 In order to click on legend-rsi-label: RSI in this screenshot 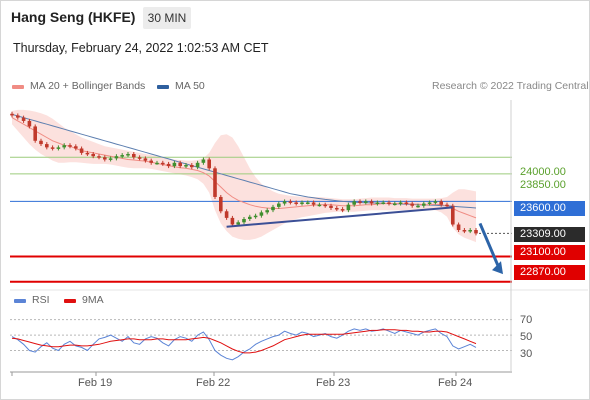, I will do `click(41, 300)`.